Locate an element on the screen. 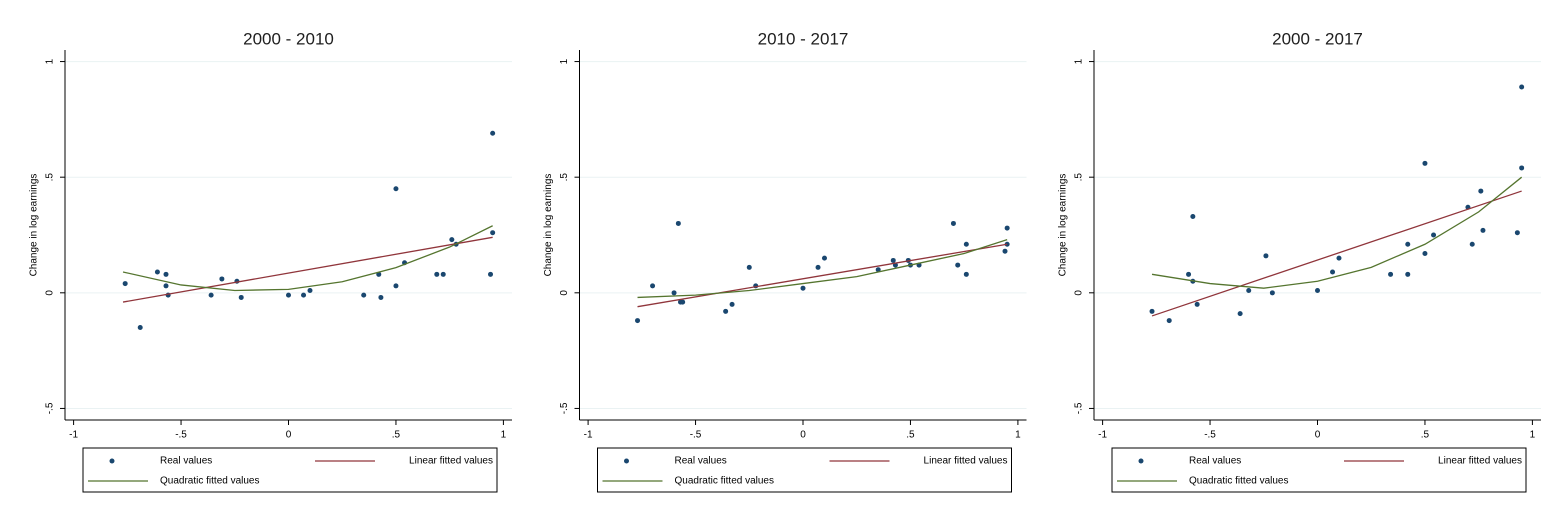 Image resolution: width=1566 pixels, height=522 pixels. panel-title: 2010 - 2017 is located at coordinates (803, 38).